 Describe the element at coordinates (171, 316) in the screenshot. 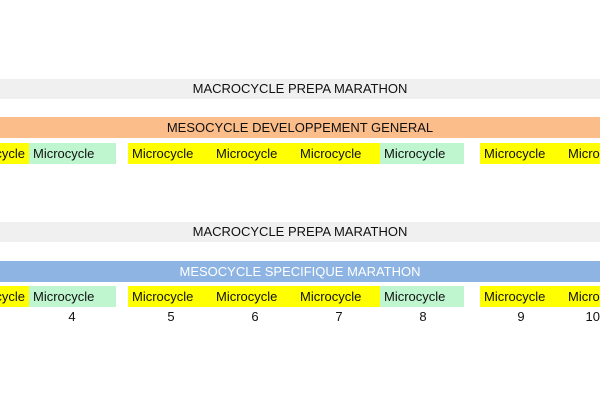

I see `week-number: 5` at that location.